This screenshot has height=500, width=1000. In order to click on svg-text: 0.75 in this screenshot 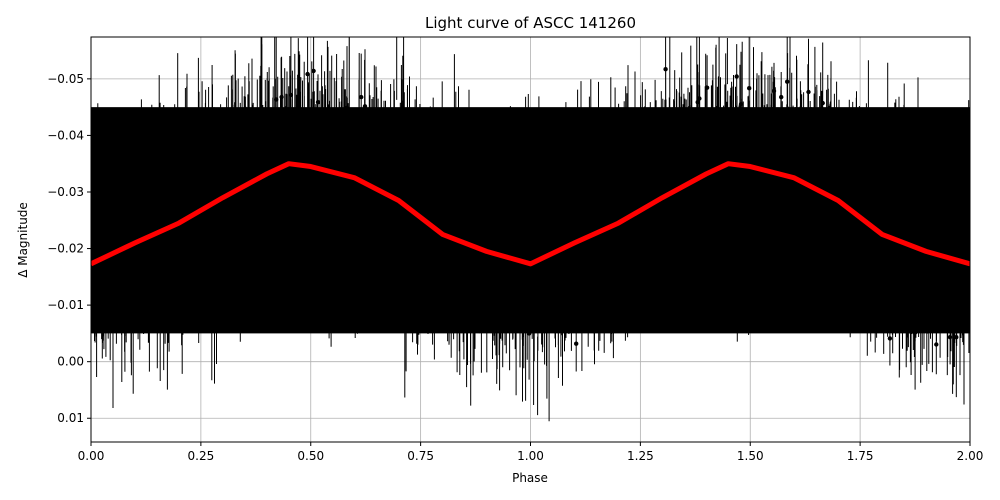, I will do `click(420, 456)`.